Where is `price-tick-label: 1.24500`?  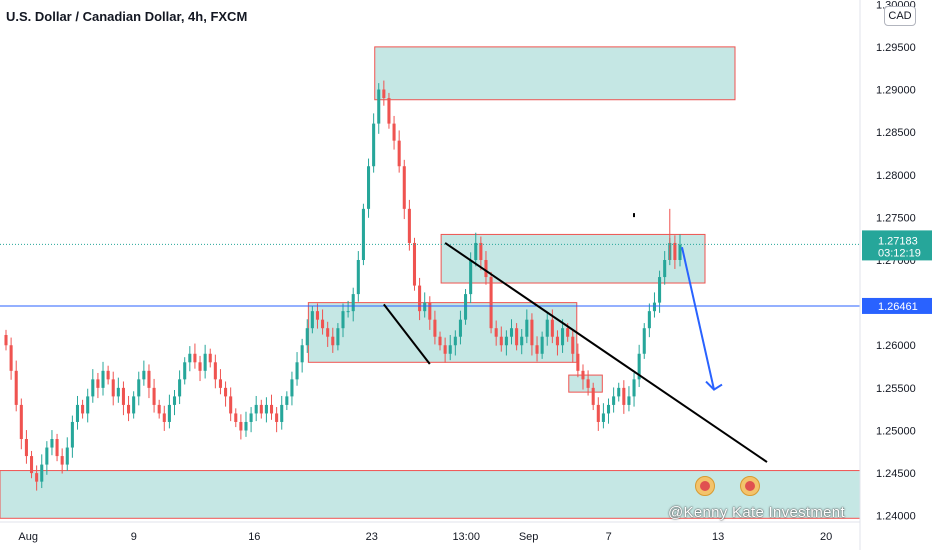 price-tick-label: 1.24500 is located at coordinates (896, 474).